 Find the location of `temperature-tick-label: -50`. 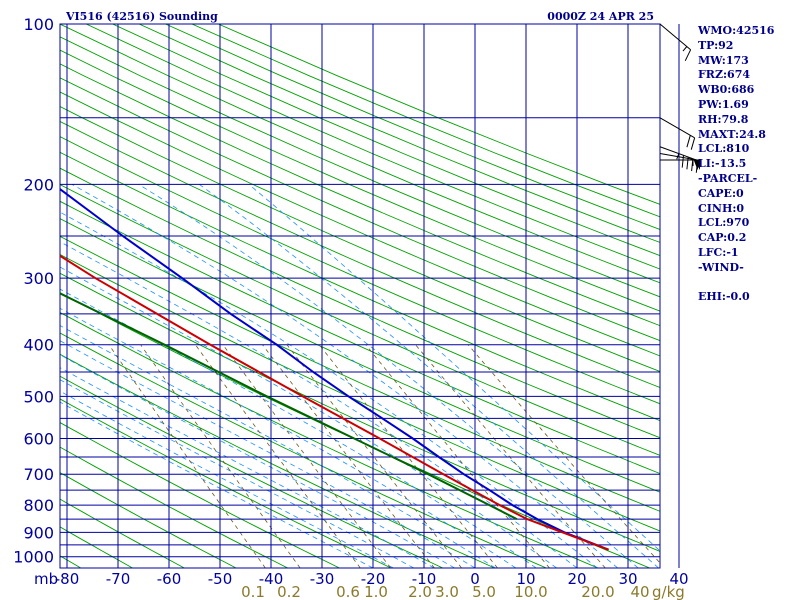

temperature-tick-label: -50 is located at coordinates (220, 579).